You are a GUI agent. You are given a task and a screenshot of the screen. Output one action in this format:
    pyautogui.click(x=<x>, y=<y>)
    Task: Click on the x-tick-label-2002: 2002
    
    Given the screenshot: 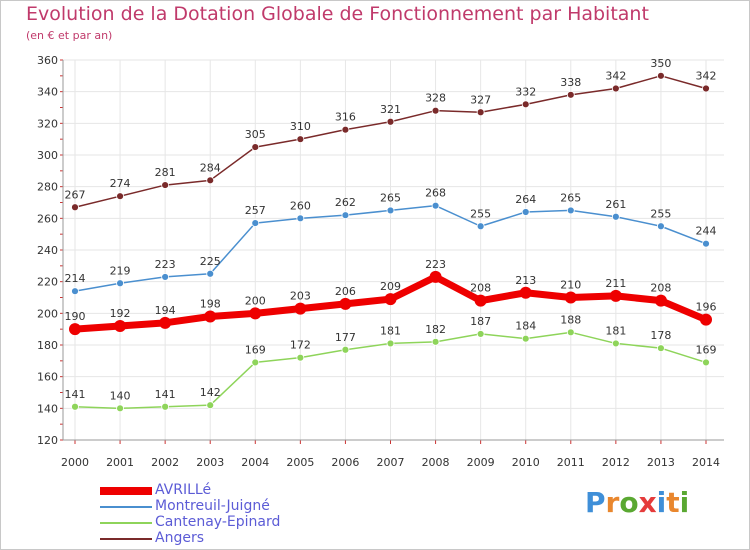 What is the action you would take?
    pyautogui.click(x=165, y=462)
    